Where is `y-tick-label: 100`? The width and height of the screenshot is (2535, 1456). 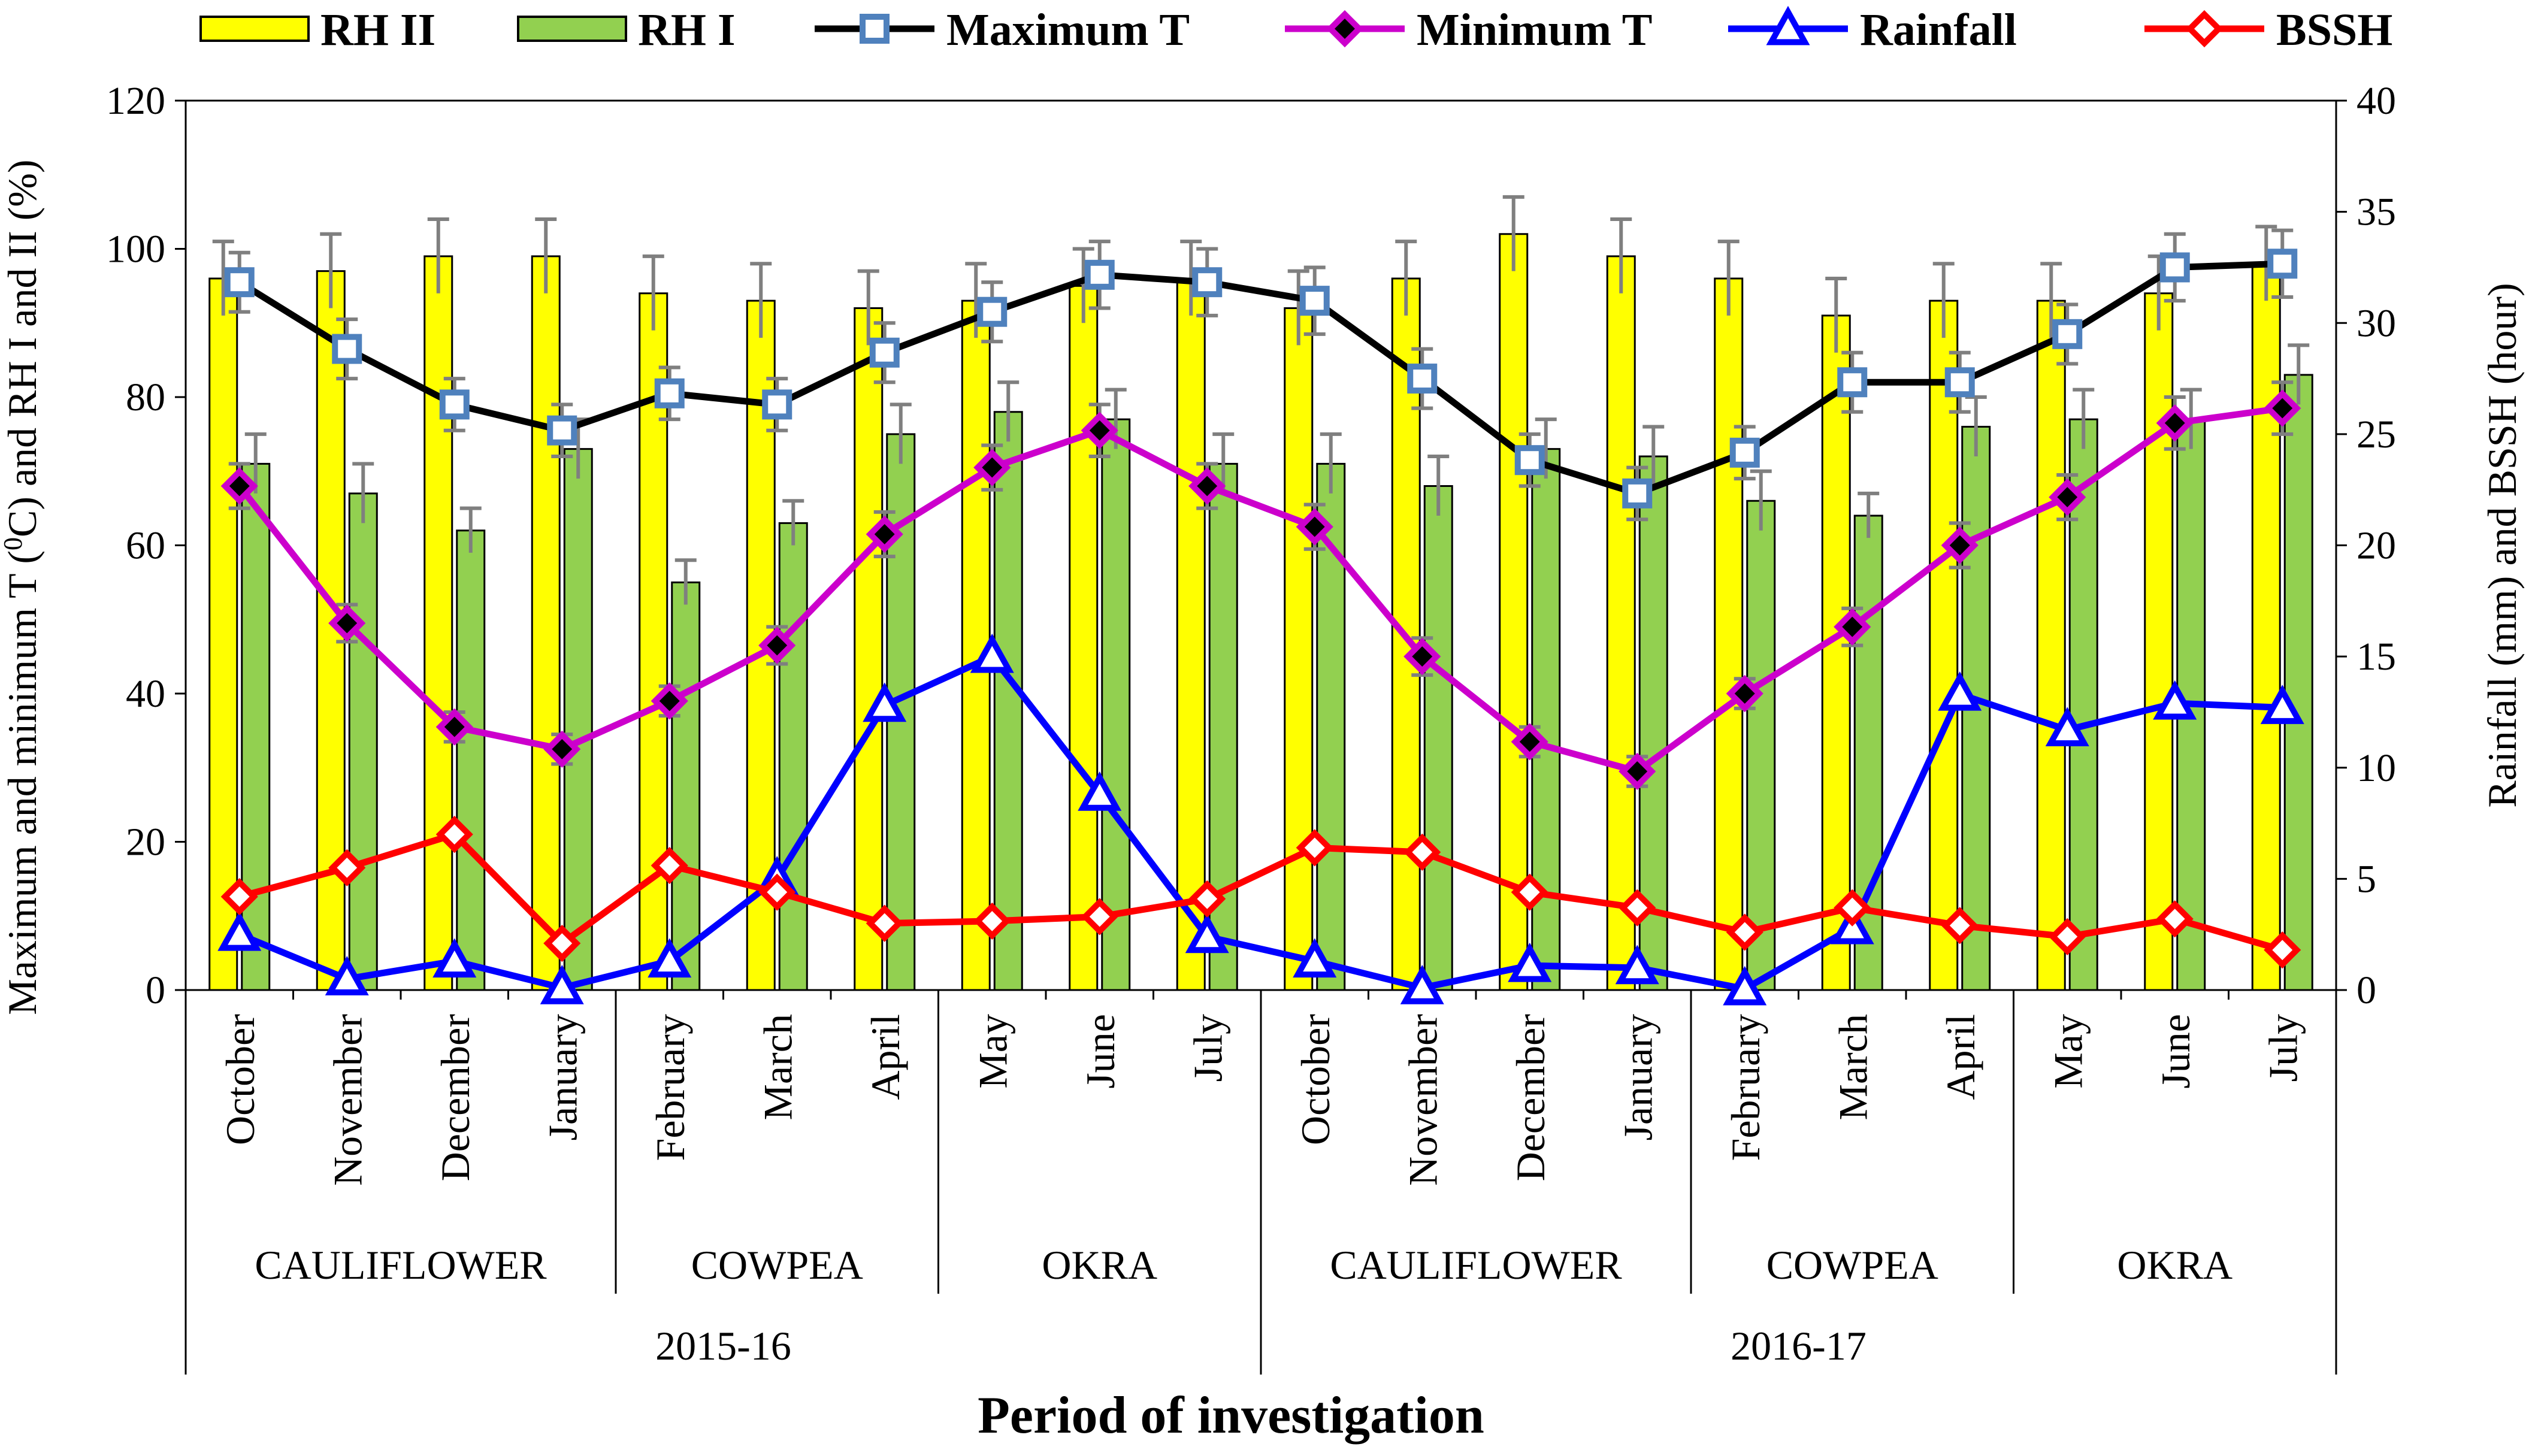 y-tick-label: 100 is located at coordinates (135, 249).